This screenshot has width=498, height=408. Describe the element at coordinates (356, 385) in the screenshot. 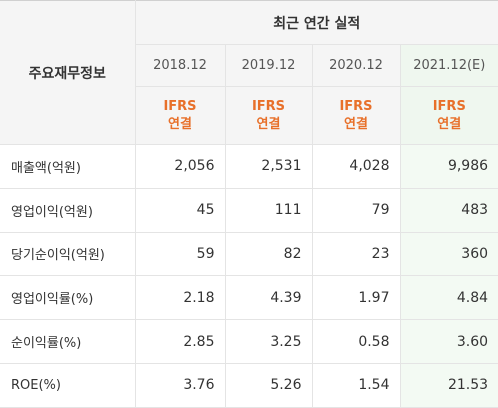

I see `table-cell: 1.54` at that location.